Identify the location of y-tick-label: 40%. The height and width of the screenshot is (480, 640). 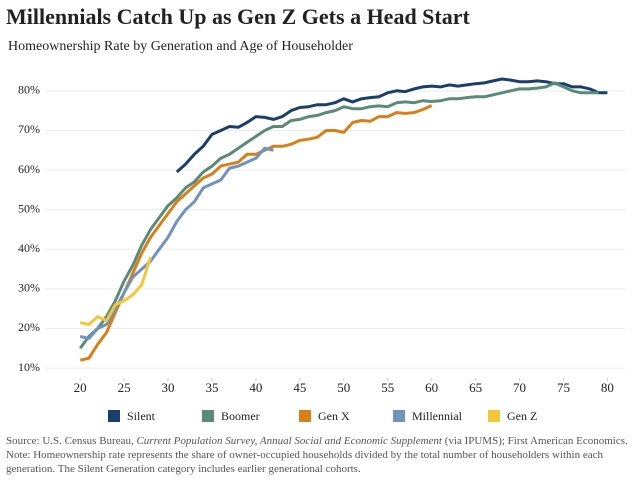
(29, 248).